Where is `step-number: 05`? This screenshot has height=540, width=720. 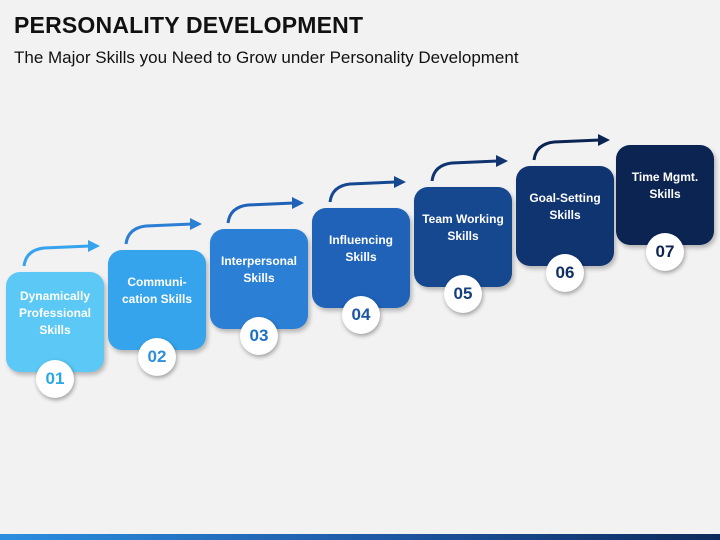 step-number: 05 is located at coordinates (463, 293).